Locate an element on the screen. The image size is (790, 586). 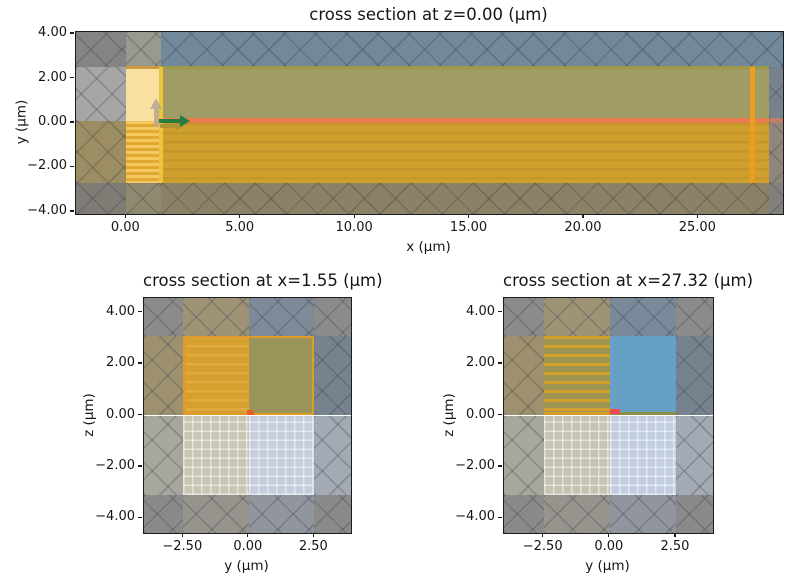
x-tick-label: 20.00 is located at coordinates (583, 227).